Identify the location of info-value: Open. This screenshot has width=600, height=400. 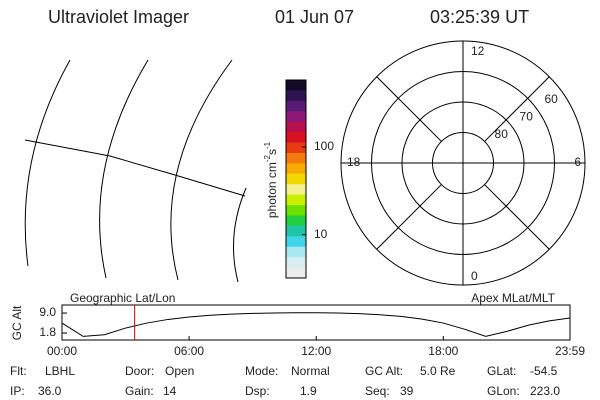
(179, 371).